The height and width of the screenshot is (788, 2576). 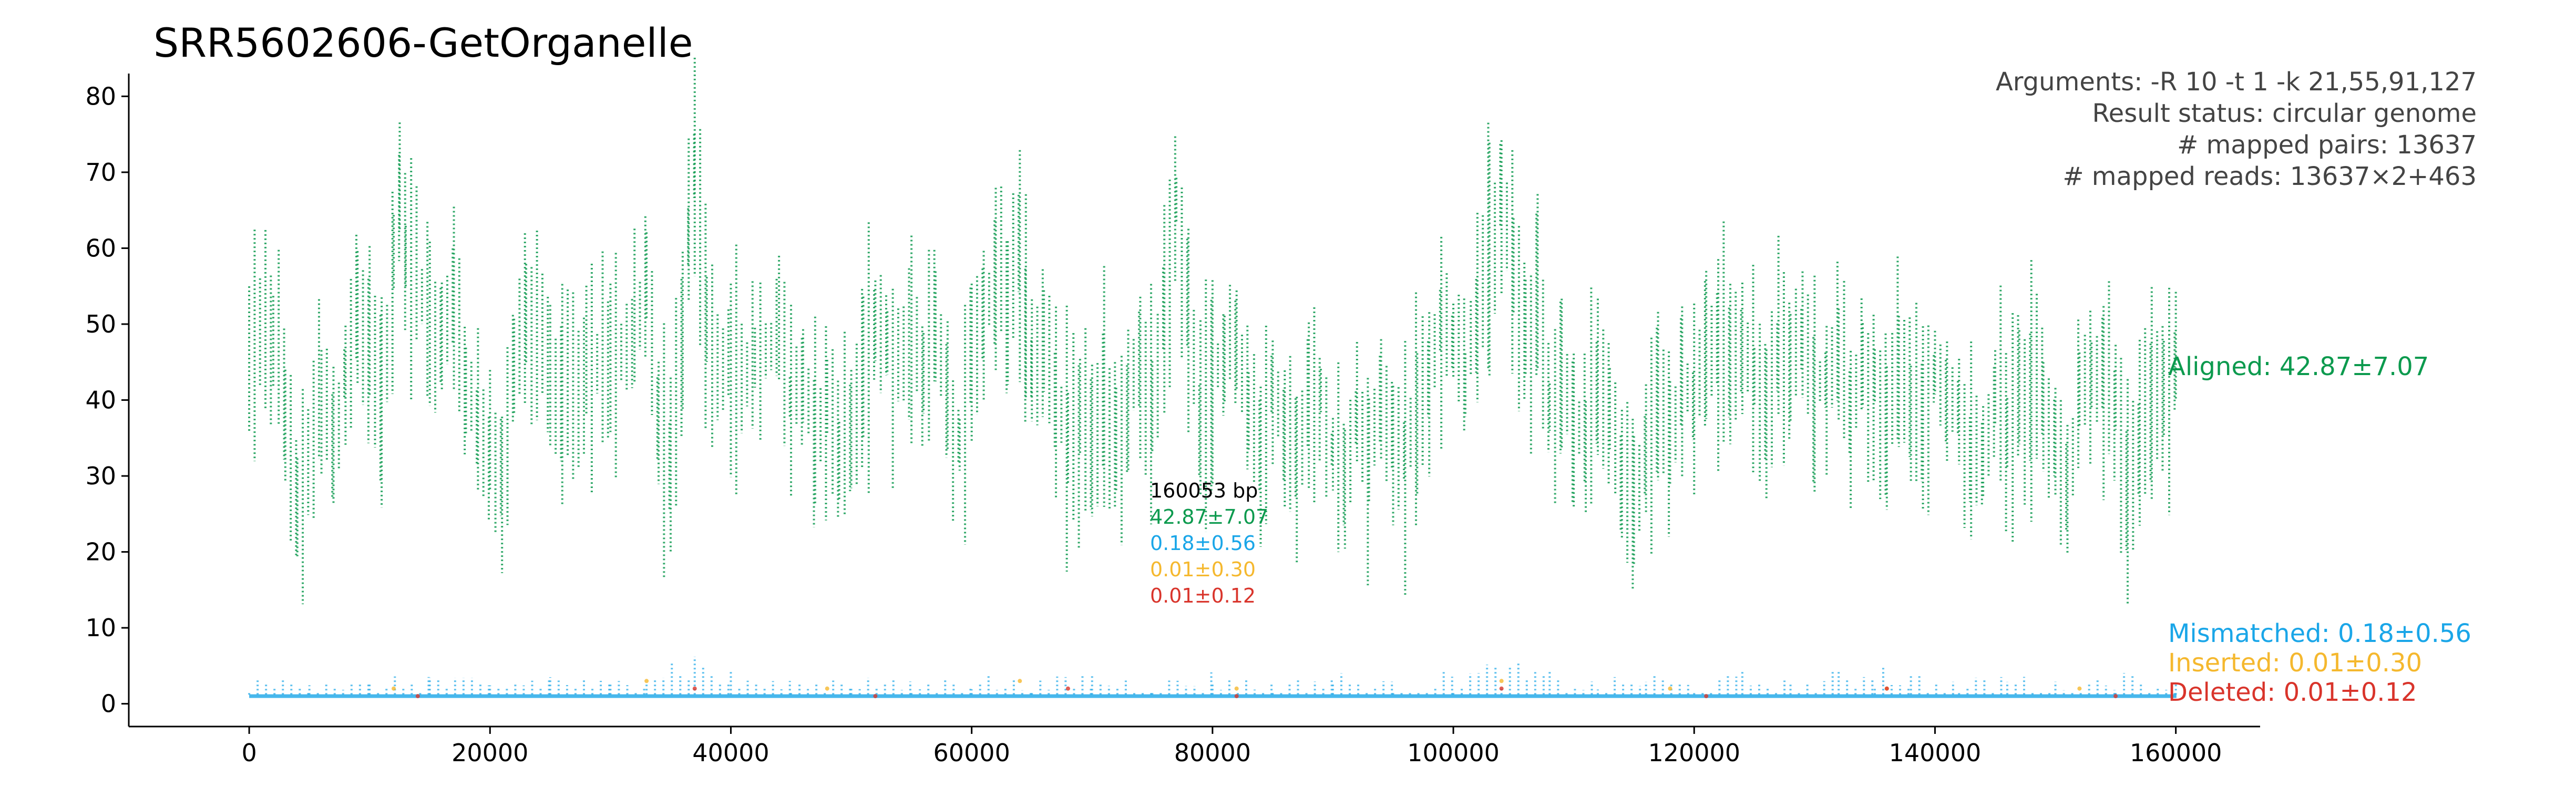 I want to click on legend-deleted: Deleted: 0.01±0.12, so click(x=2292, y=692).